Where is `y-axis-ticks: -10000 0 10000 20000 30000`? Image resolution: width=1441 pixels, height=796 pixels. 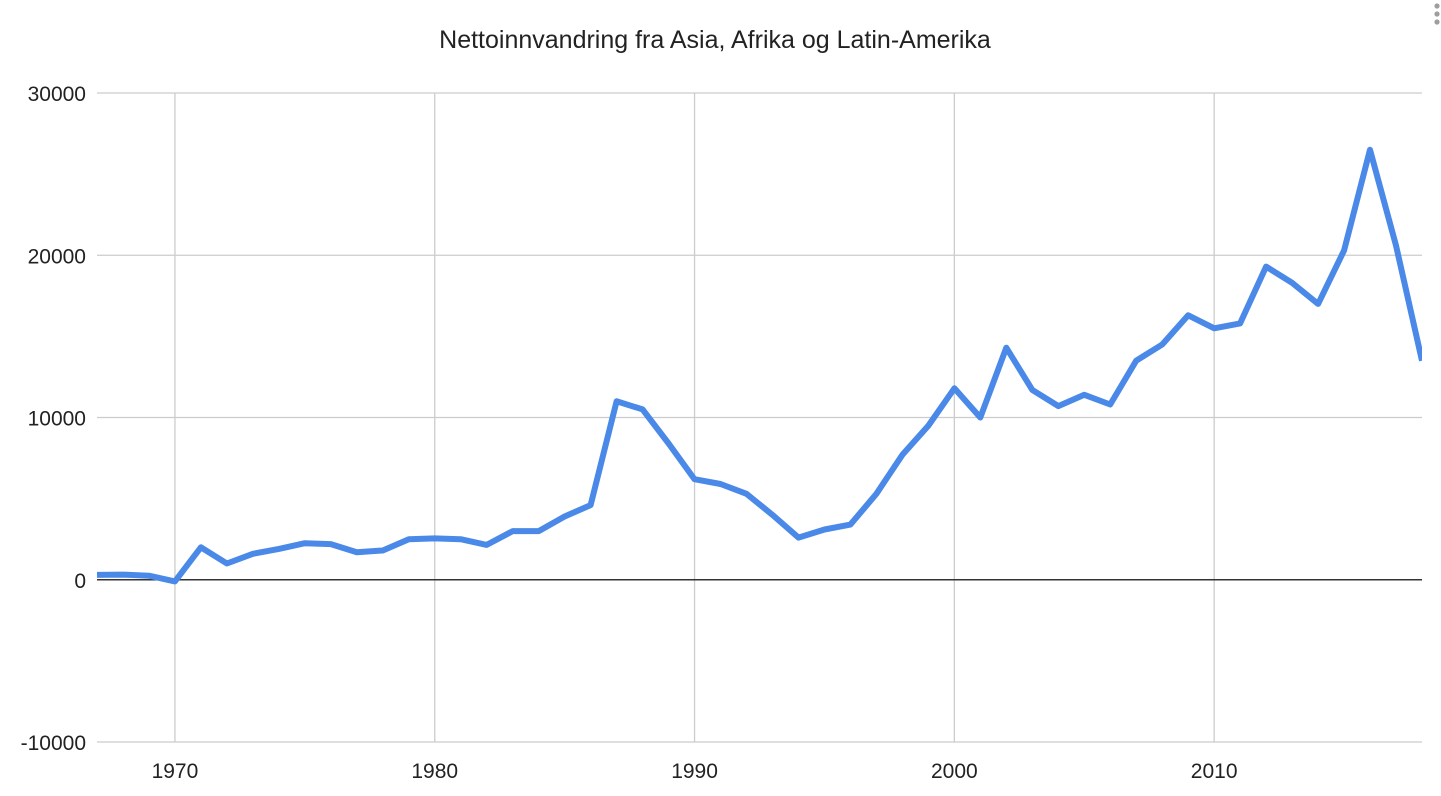 y-axis-ticks: -10000 0 10000 20000 30000 is located at coordinates (53, 419).